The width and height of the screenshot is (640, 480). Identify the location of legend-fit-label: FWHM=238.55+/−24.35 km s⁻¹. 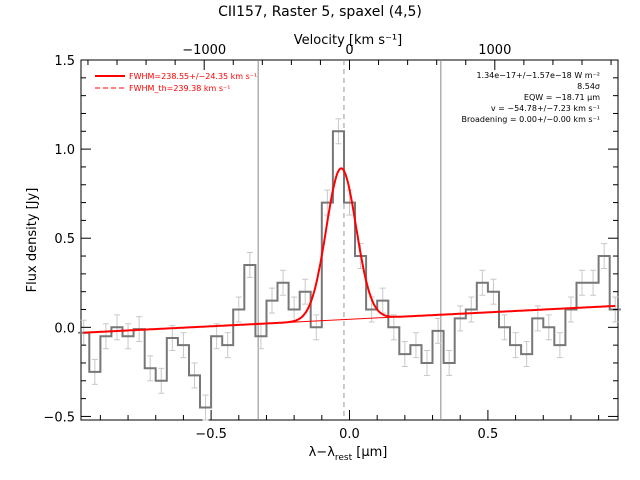
(193, 76).